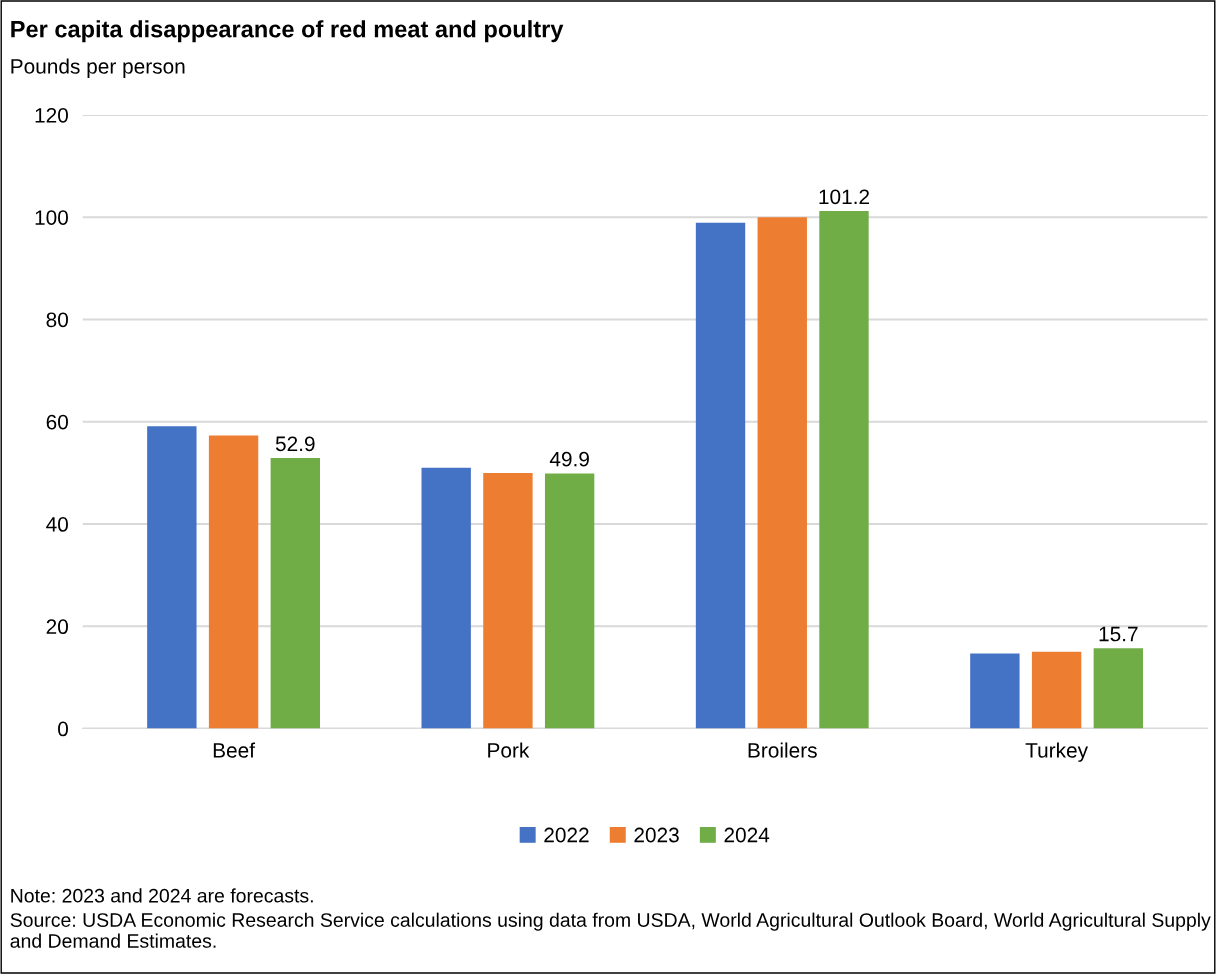 The width and height of the screenshot is (1216, 974). What do you see at coordinates (569, 459) in the screenshot?
I see `data-label: 49.9` at bounding box center [569, 459].